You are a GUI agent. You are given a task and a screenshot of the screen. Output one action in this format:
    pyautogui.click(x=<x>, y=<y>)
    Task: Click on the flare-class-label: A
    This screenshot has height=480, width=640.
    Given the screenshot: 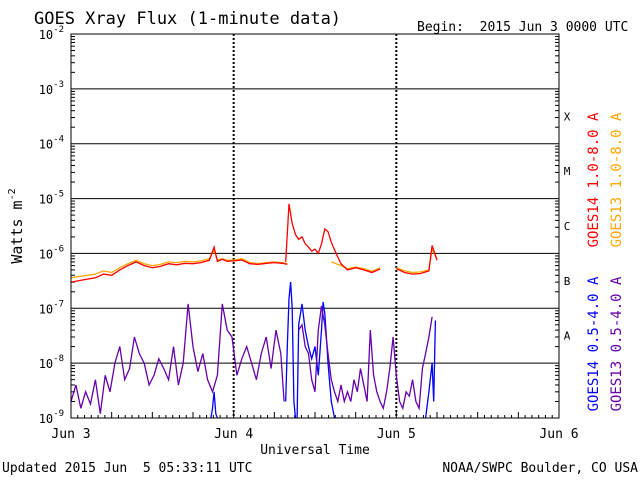 What is the action you would take?
    pyautogui.click(x=567, y=336)
    